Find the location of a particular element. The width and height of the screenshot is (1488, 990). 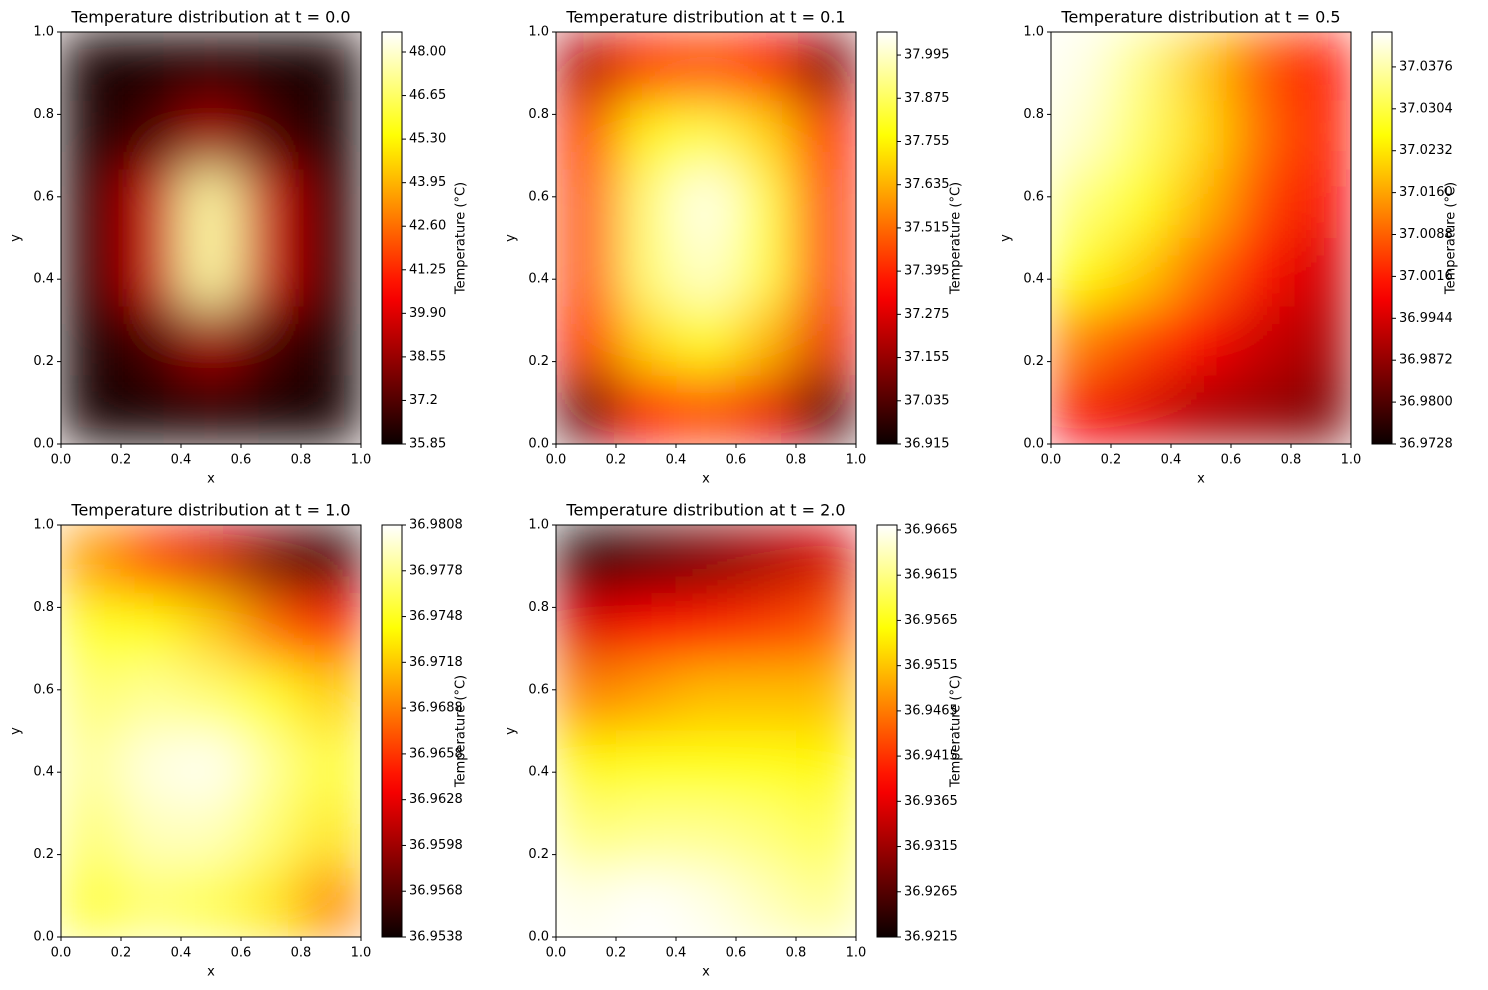

colorbar-tick-label: 36.915 is located at coordinates (927, 444).